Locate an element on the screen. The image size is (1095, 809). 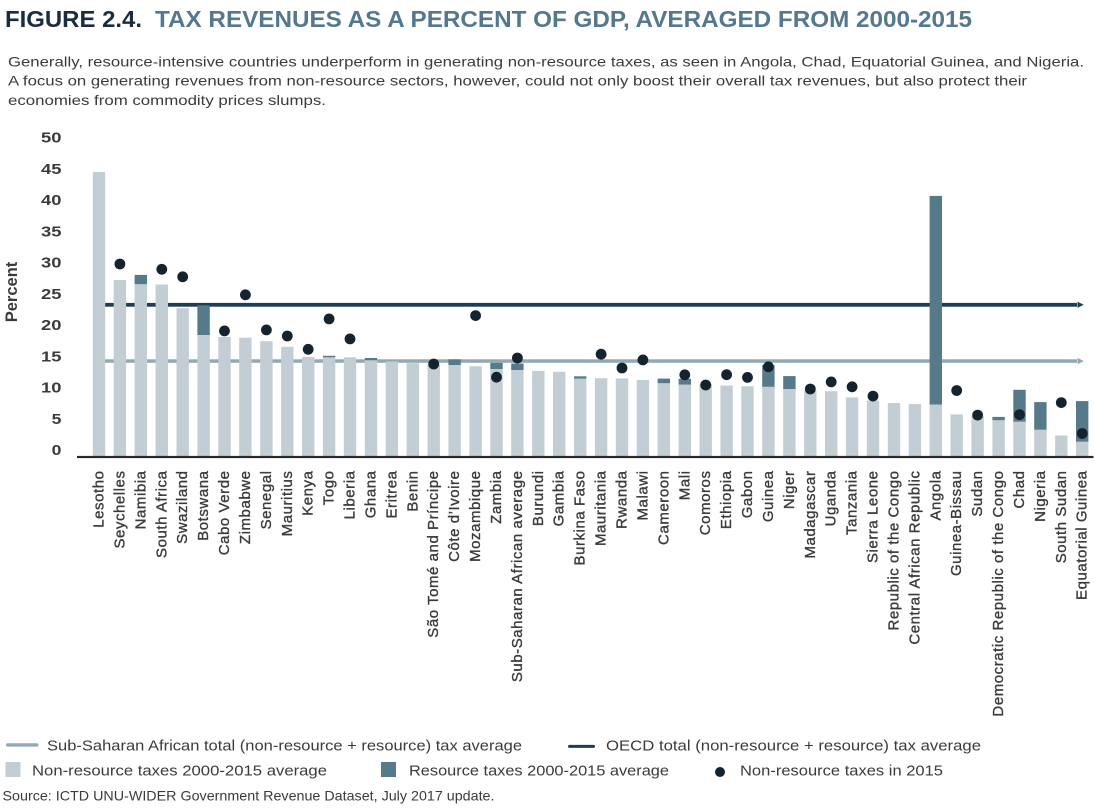
svg-text: Namibia is located at coordinates (140, 499).